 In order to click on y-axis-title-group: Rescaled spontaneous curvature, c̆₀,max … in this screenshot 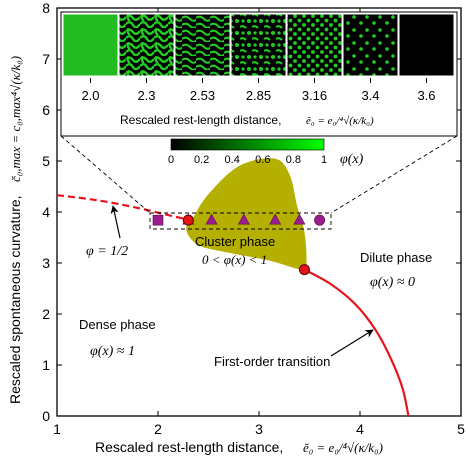, I will do `click(15, 230)`.